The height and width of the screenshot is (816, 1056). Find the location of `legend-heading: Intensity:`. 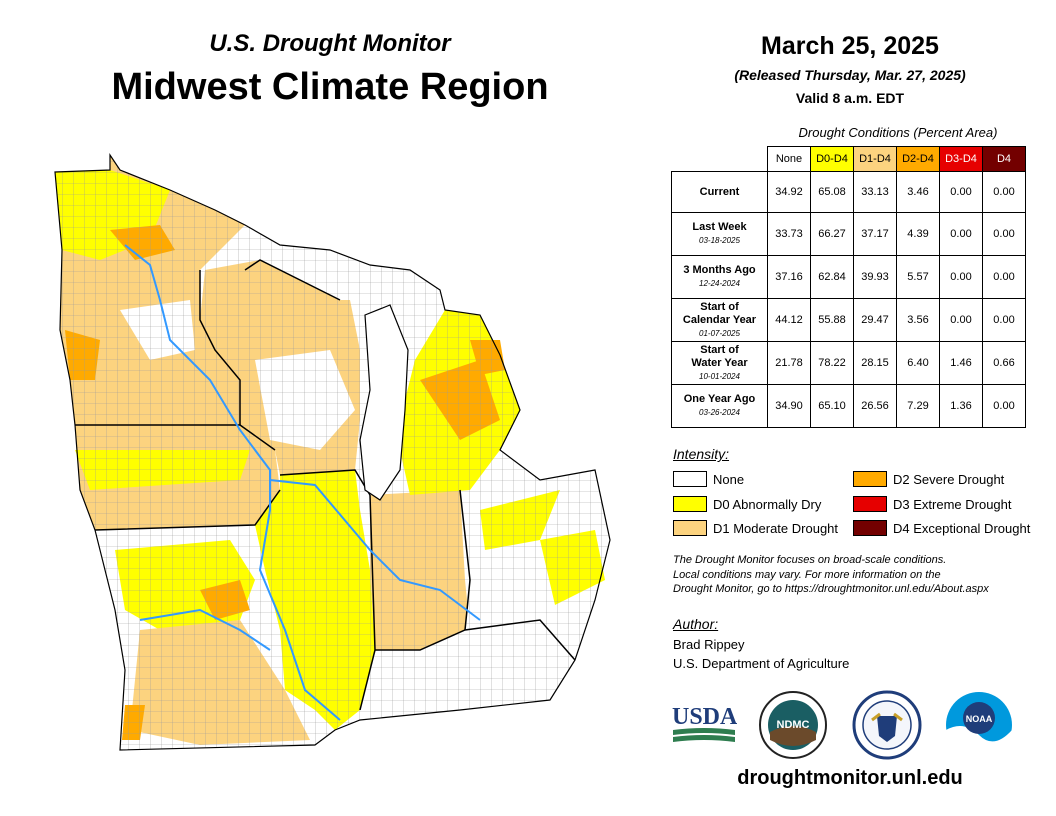

legend-heading: Intensity: is located at coordinates (701, 454).